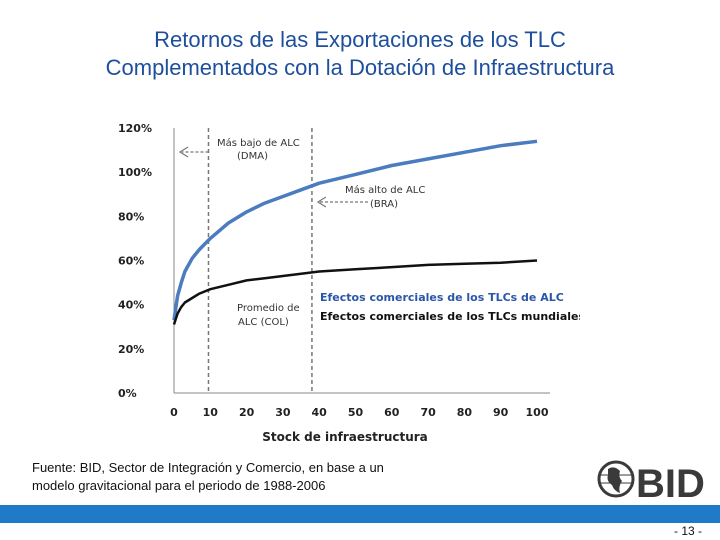  I want to click on y-tick-label: 20%, so click(131, 349).